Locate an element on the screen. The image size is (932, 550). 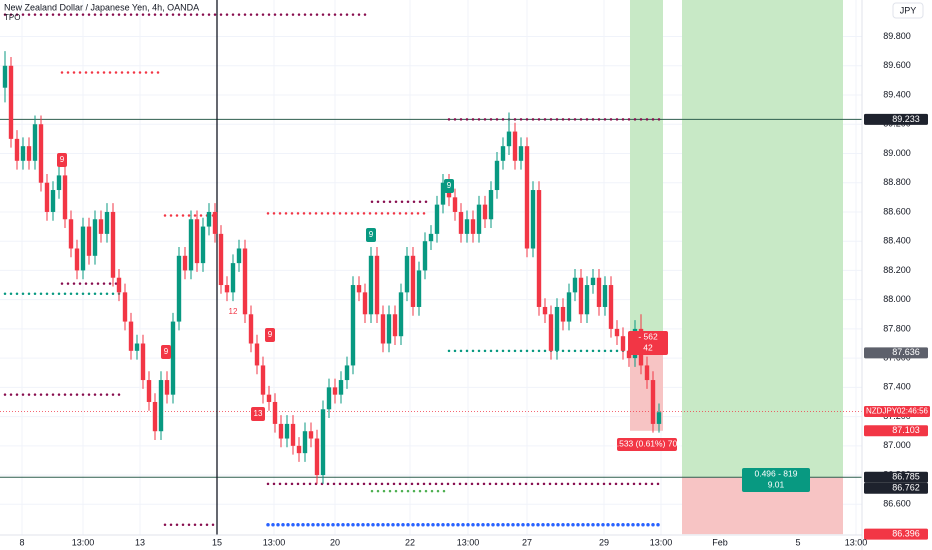
y-tick-label: 88.800 is located at coordinates (897, 182).